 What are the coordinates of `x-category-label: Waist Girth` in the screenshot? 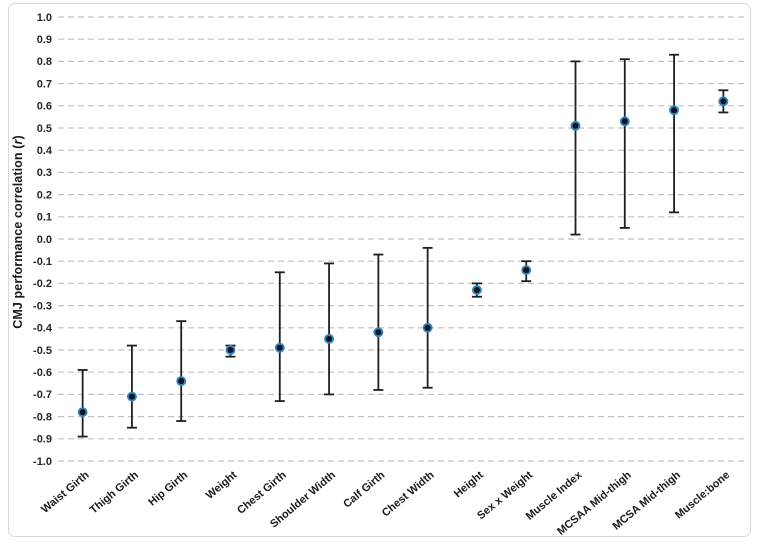 It's located at (65, 492).